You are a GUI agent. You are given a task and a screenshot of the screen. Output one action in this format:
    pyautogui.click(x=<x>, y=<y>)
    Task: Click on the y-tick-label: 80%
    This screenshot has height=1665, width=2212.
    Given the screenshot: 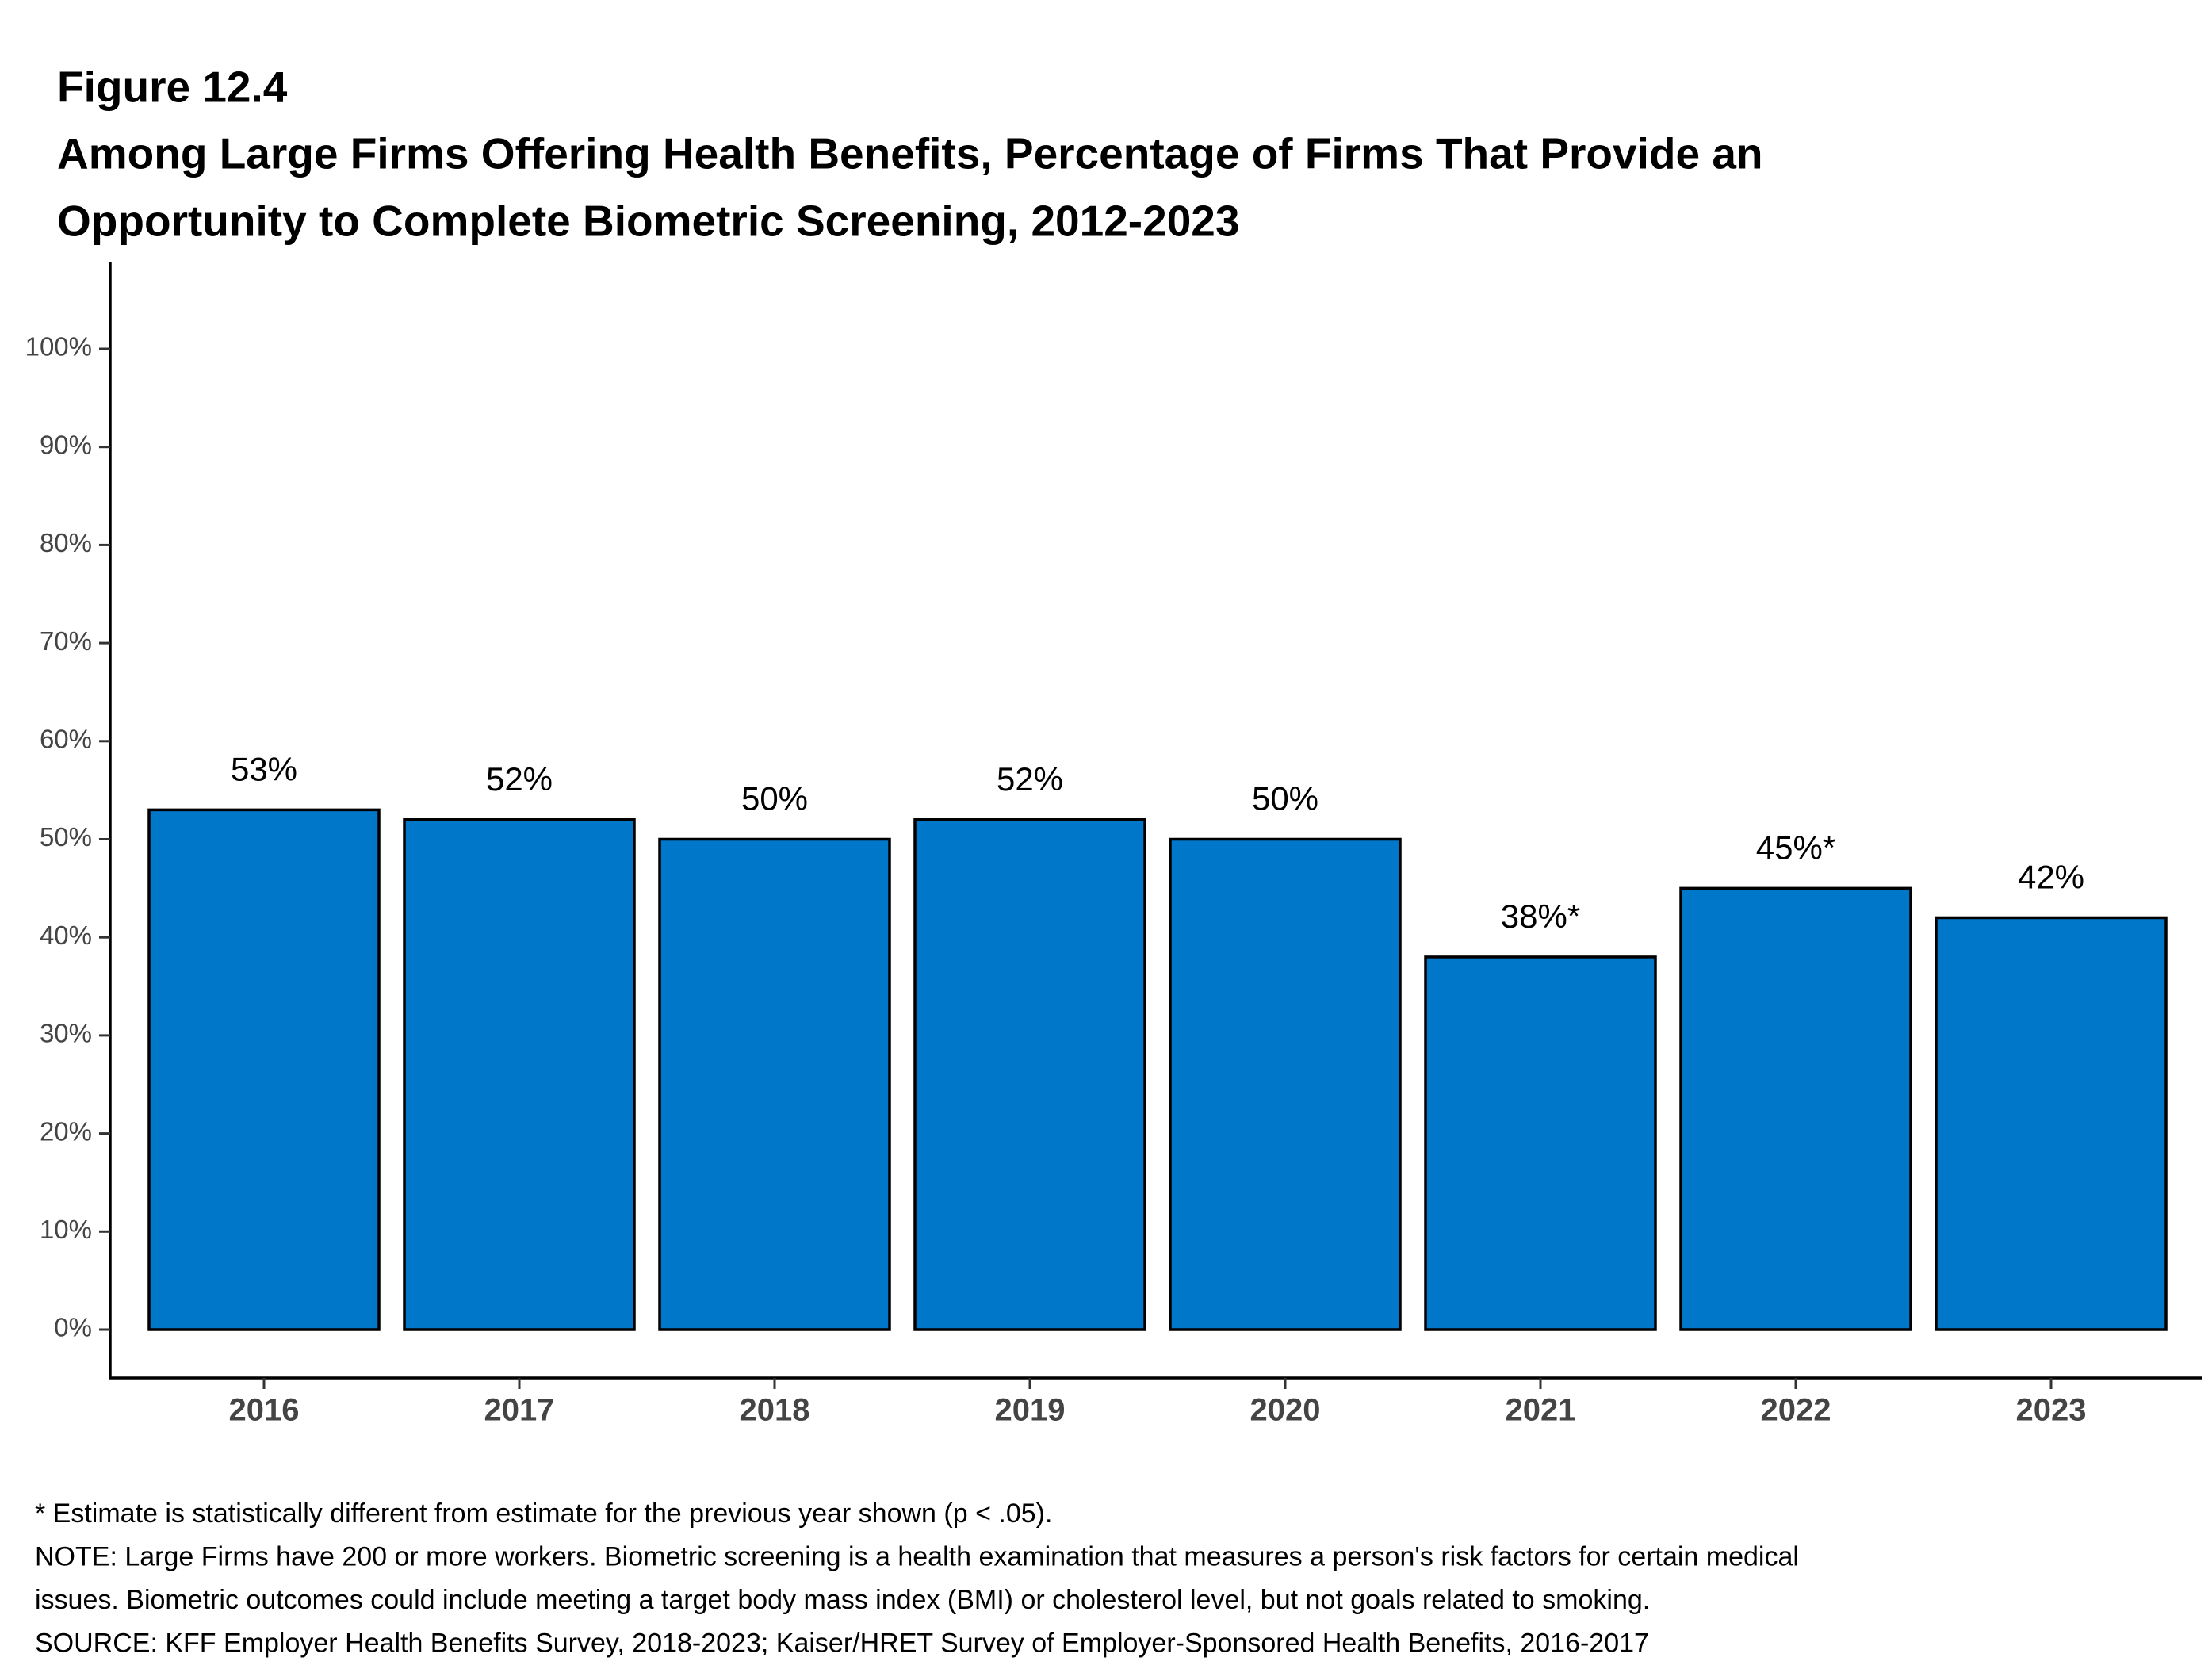 What is the action you would take?
    pyautogui.click(x=66, y=542)
    